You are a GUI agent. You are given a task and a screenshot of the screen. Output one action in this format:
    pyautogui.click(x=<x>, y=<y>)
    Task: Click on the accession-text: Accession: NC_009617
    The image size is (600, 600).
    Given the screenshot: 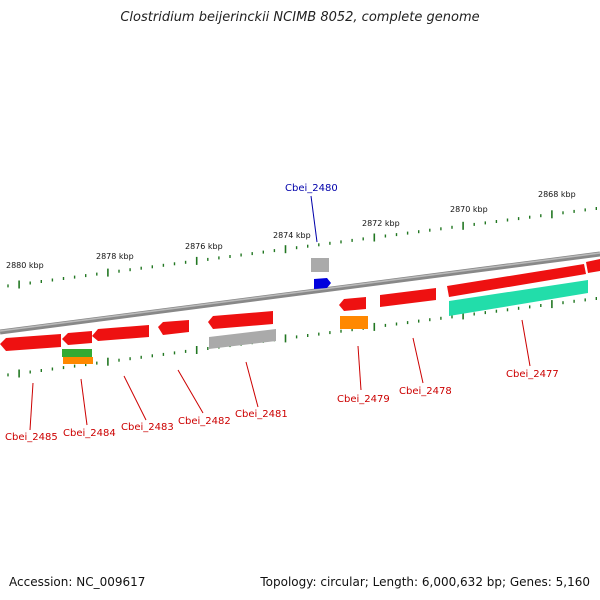 What is the action you would take?
    pyautogui.click(x=77, y=582)
    